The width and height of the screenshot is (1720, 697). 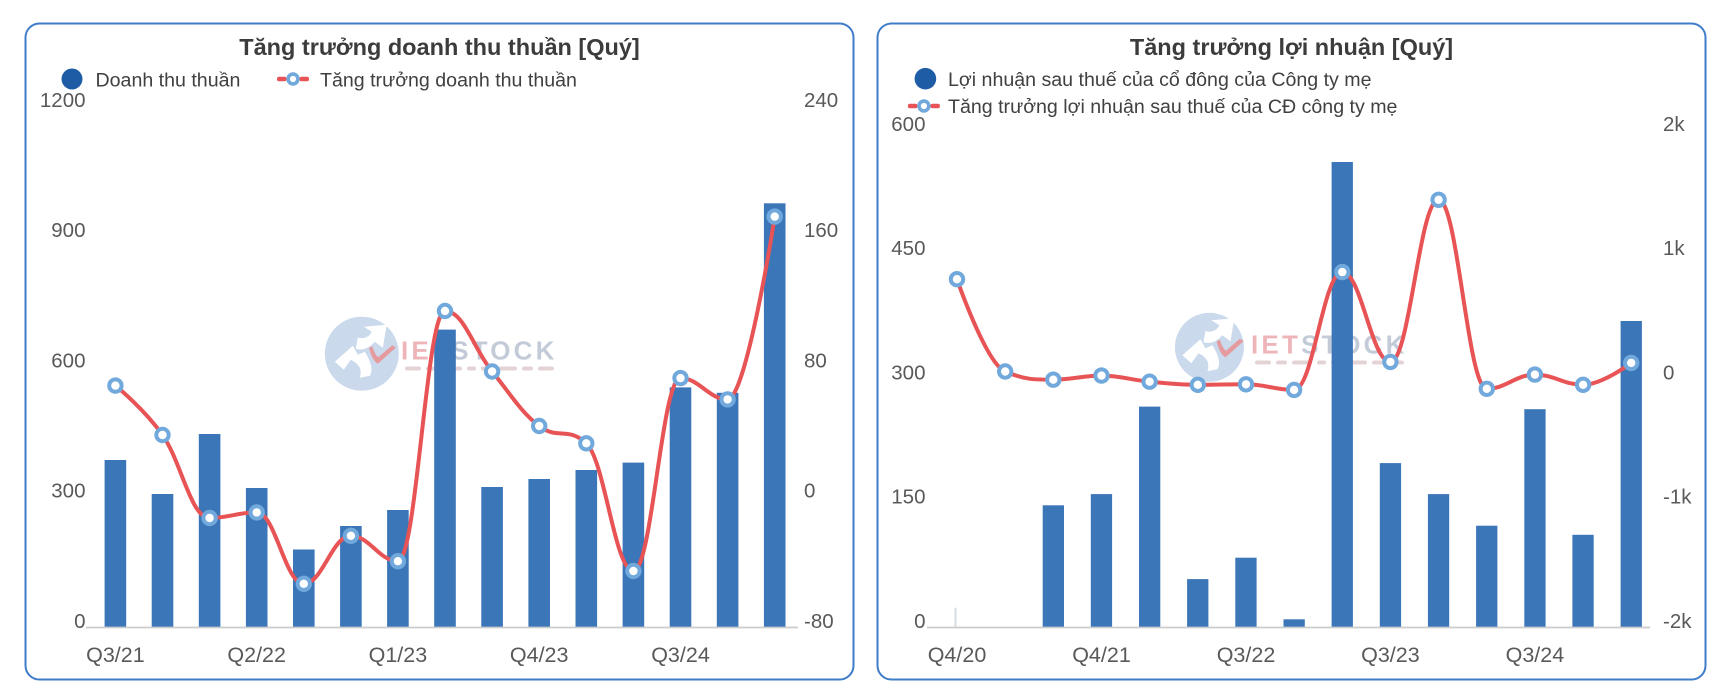 What do you see at coordinates (439, 47) in the screenshot?
I see `svg-text:Tăng trưởng doanh thu thuần [Q: Tăng trưởng doanh thu thuần [Quý]` at bounding box center [439, 47].